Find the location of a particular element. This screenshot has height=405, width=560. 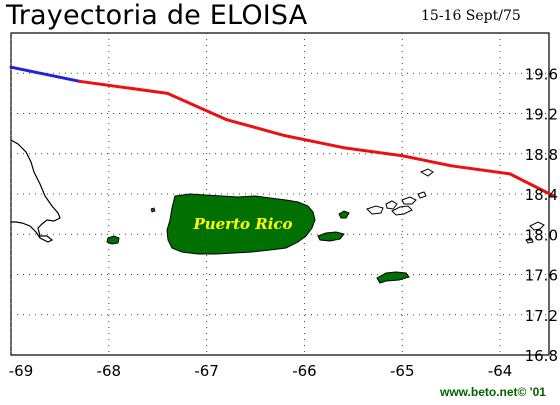

culebra-island is located at coordinates (344, 214).